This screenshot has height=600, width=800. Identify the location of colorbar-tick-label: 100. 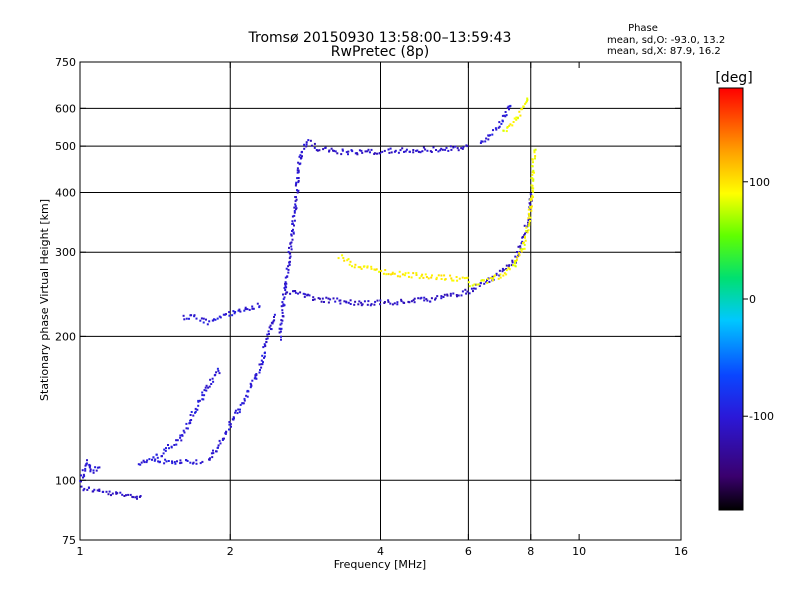
(759, 182).